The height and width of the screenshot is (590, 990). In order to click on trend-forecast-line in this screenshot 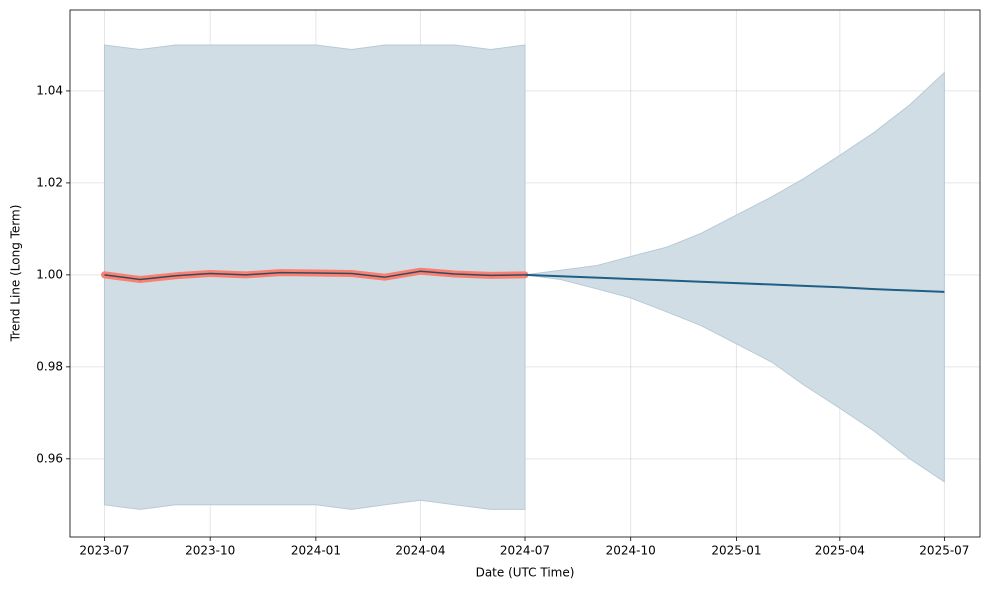, I will do `click(734, 283)`.